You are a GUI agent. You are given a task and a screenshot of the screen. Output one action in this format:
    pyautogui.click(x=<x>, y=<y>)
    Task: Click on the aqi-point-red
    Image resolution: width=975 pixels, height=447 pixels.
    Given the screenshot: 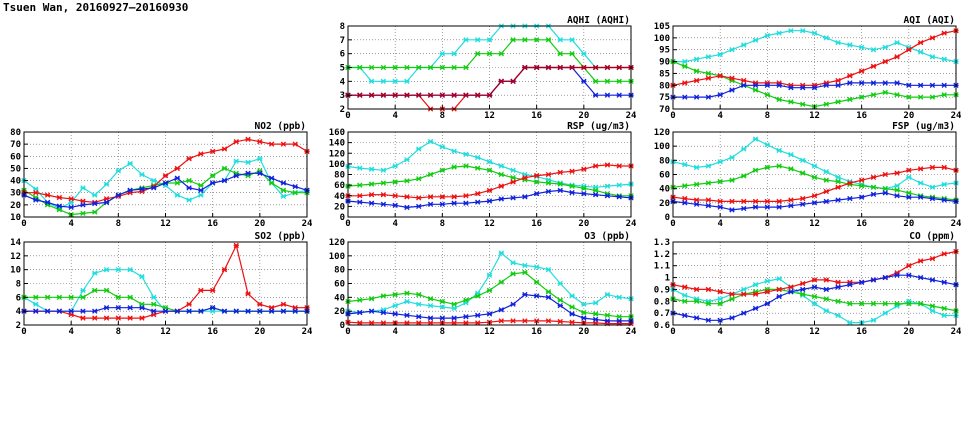 What is the action you would take?
    pyautogui.click(x=708, y=78)
    